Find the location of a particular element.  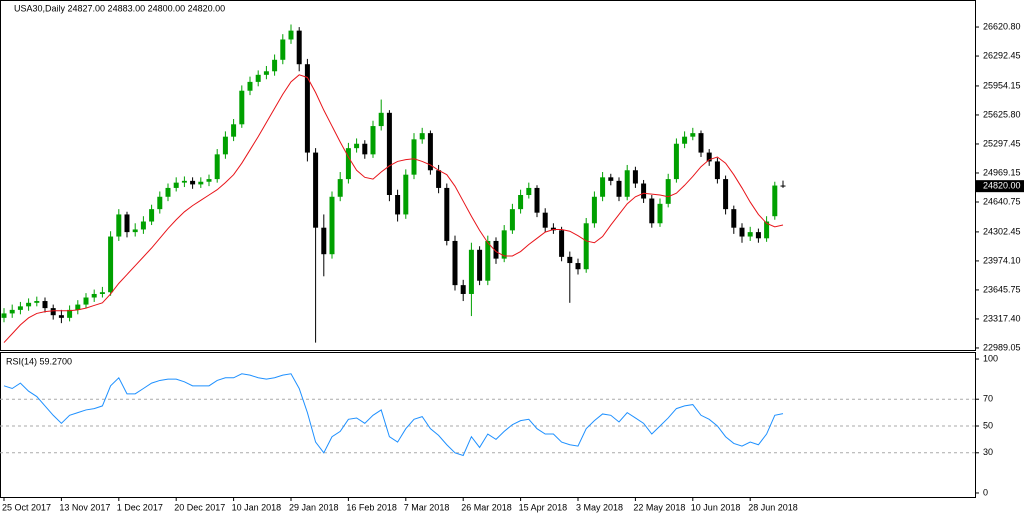

x-tick-label: 20 Dec 2017 is located at coordinates (199, 507).